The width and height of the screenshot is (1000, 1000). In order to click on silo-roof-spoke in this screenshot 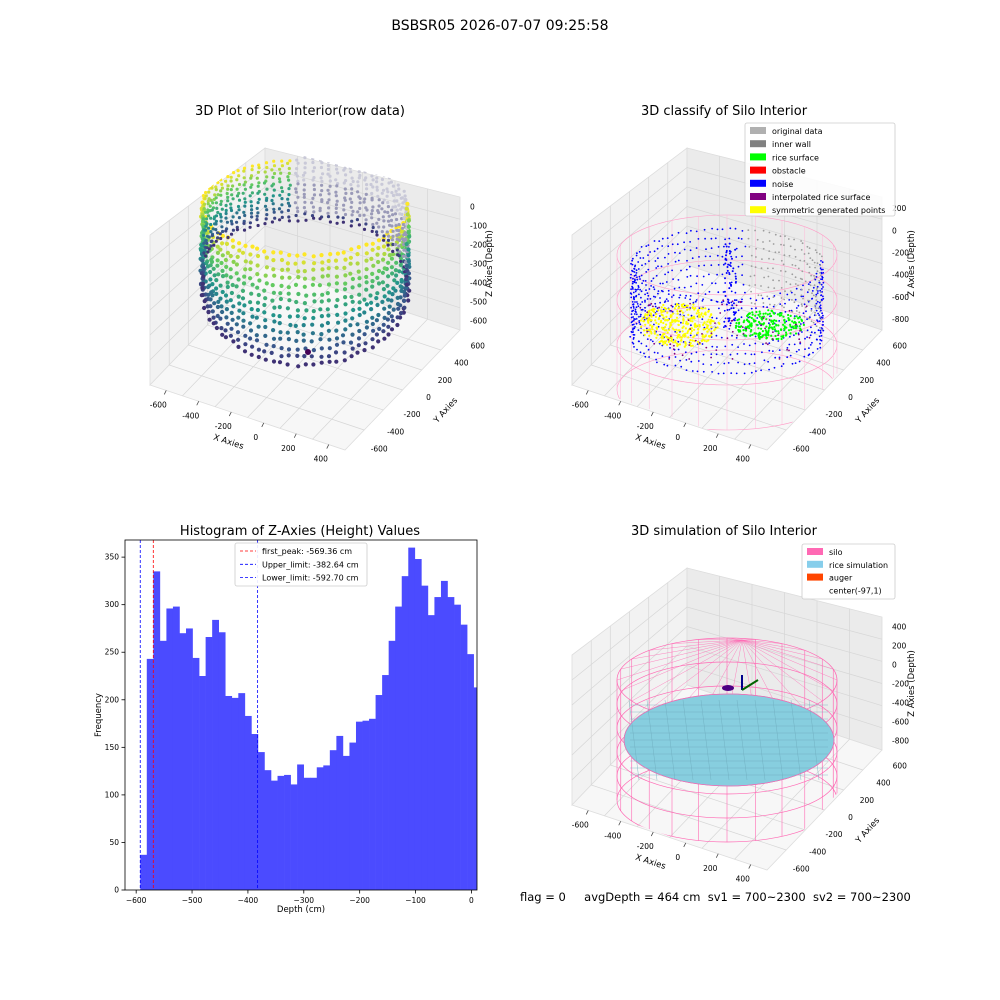, I will do `click(687, 649)`.